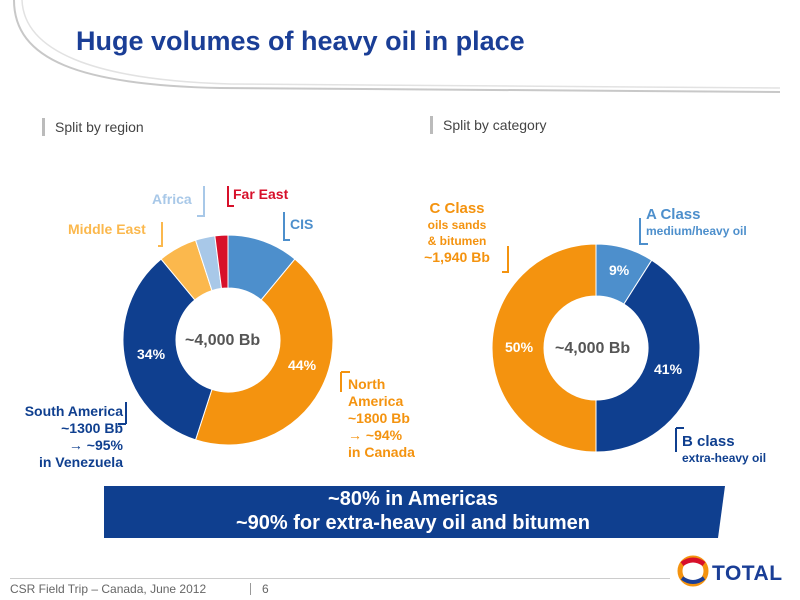 Image resolution: width=800 pixels, height=600 pixels. What do you see at coordinates (379, 418) in the screenshot?
I see `callout-north-america-line: ~1800 Bb` at bounding box center [379, 418].